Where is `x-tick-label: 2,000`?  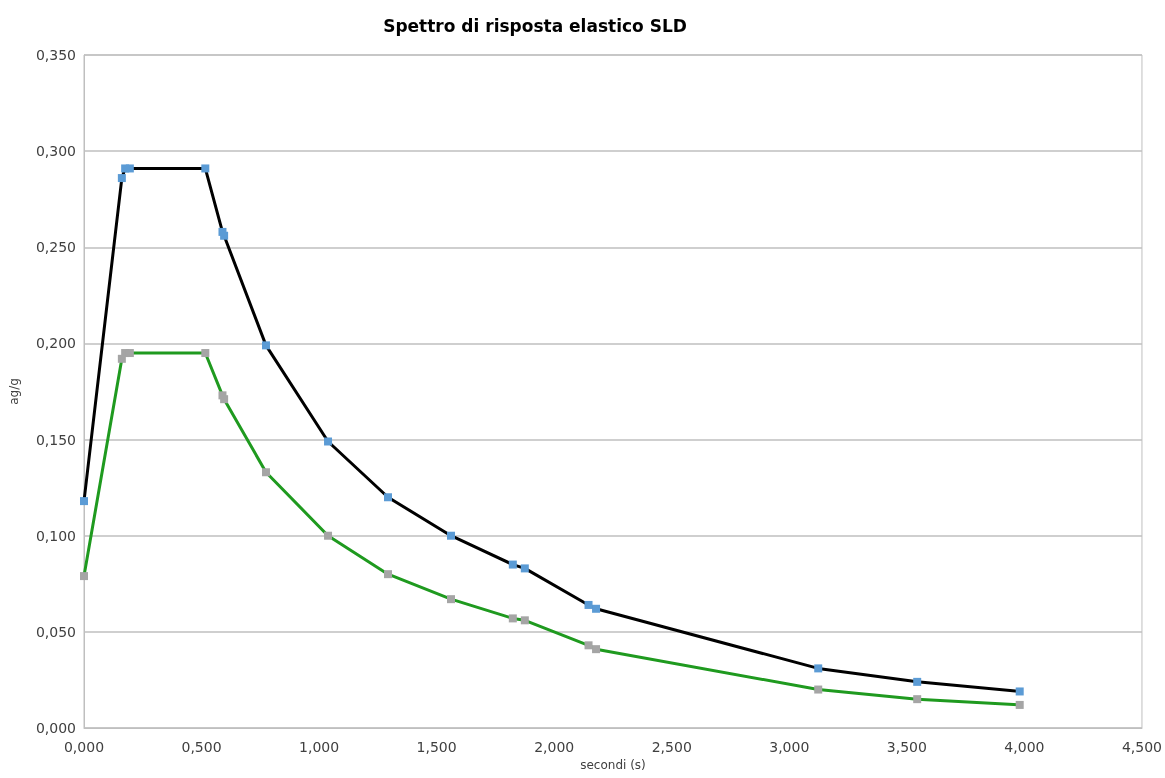 x-tick-label: 2,000 is located at coordinates (554, 747).